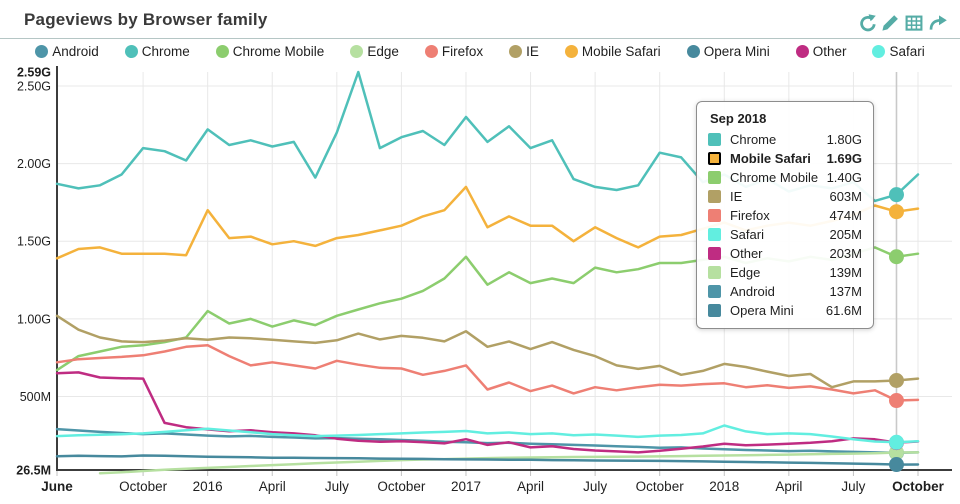  Describe the element at coordinates (714, 177) in the screenshot. I see `tooltip-swatch-chrome-mobile` at that location.